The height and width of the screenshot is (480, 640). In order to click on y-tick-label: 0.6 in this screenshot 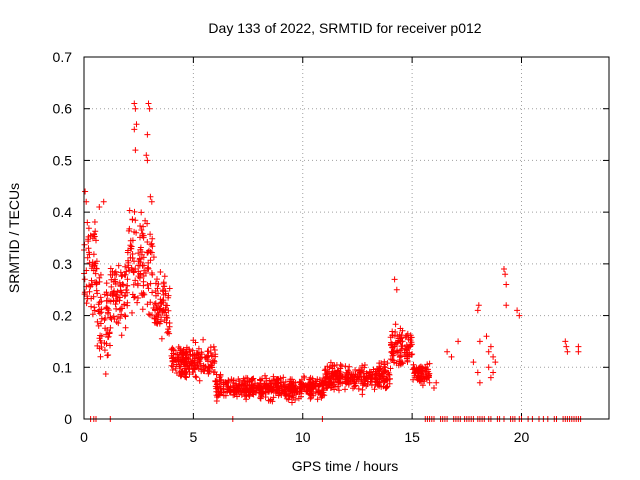, I will do `click(63, 109)`.